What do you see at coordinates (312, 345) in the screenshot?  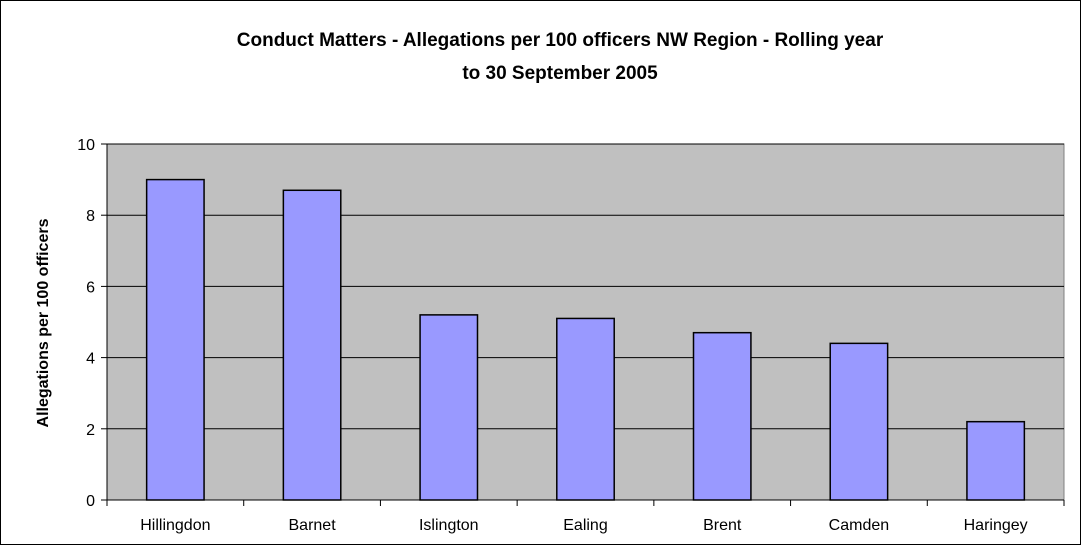 I see `bar-barnet` at bounding box center [312, 345].